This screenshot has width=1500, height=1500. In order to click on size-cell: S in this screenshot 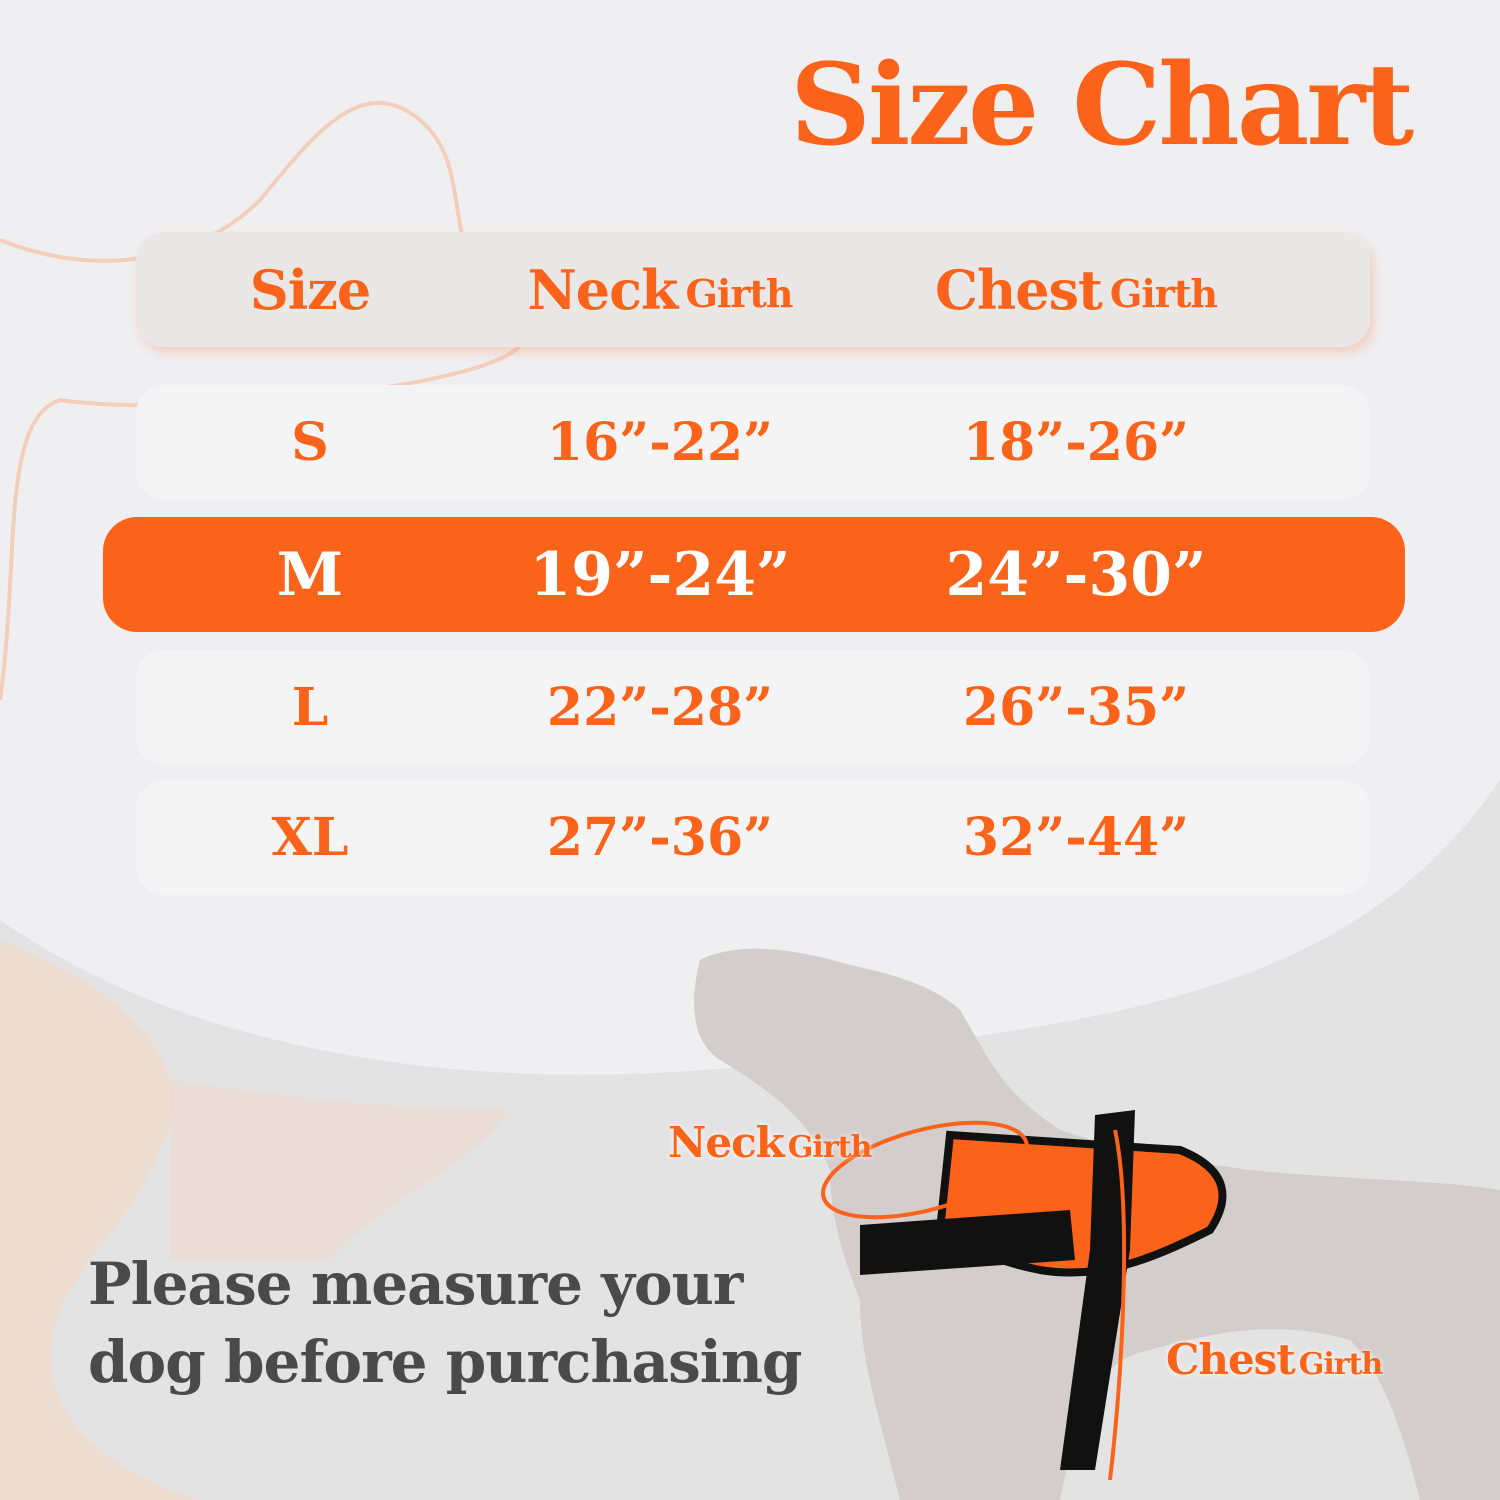, I will do `click(310, 442)`.